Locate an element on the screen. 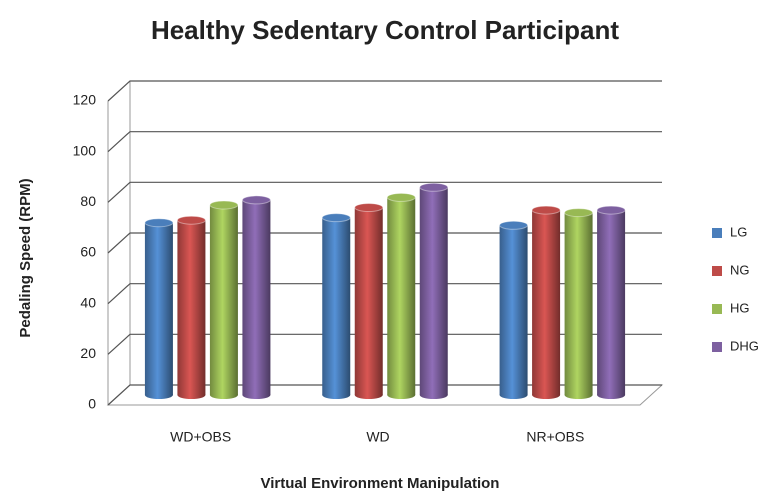 The width and height of the screenshot is (772, 497). x-tick-label: WD is located at coordinates (377, 437).